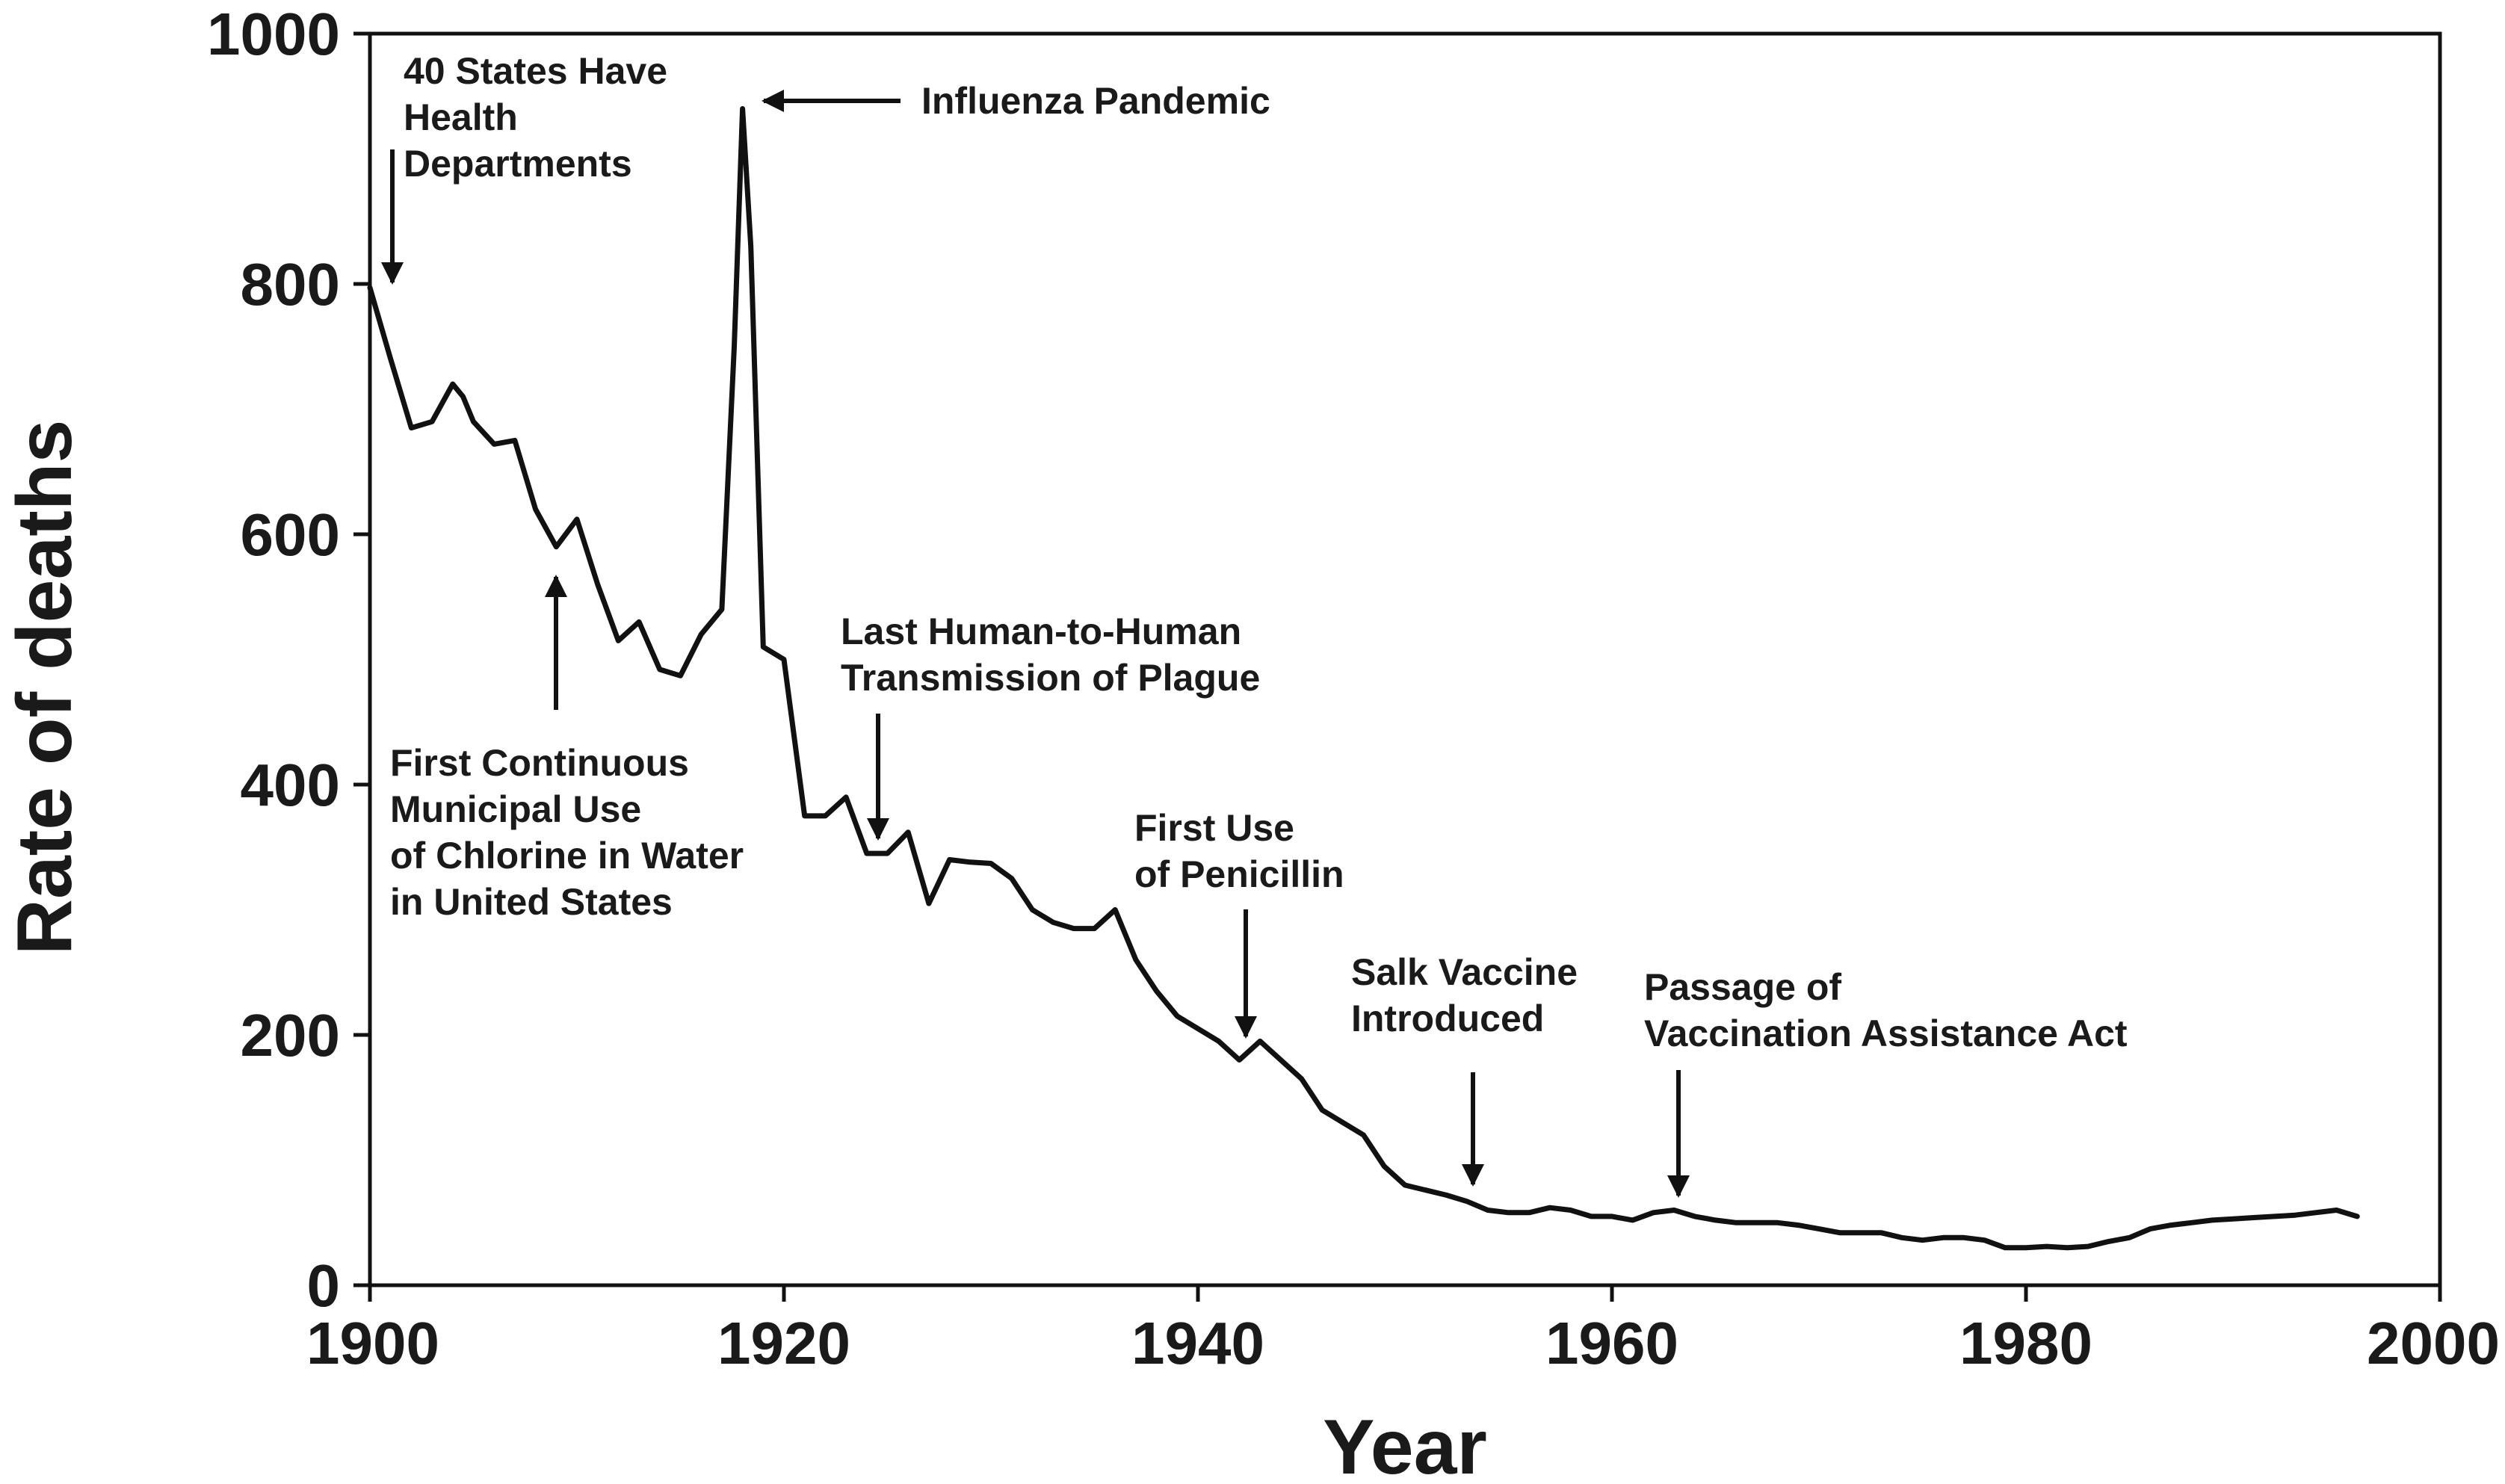 Image resolution: width=2505 pixels, height=1484 pixels. I want to click on annotation-text-salk: Salk Vaccine, so click(1464, 972).